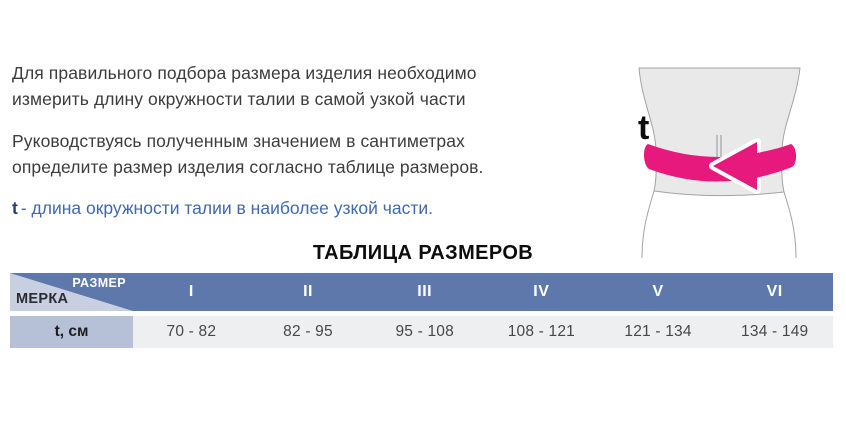 This screenshot has width=846, height=423. Describe the element at coordinates (541, 292) in the screenshot. I see `size-column-header-4: IV` at that location.